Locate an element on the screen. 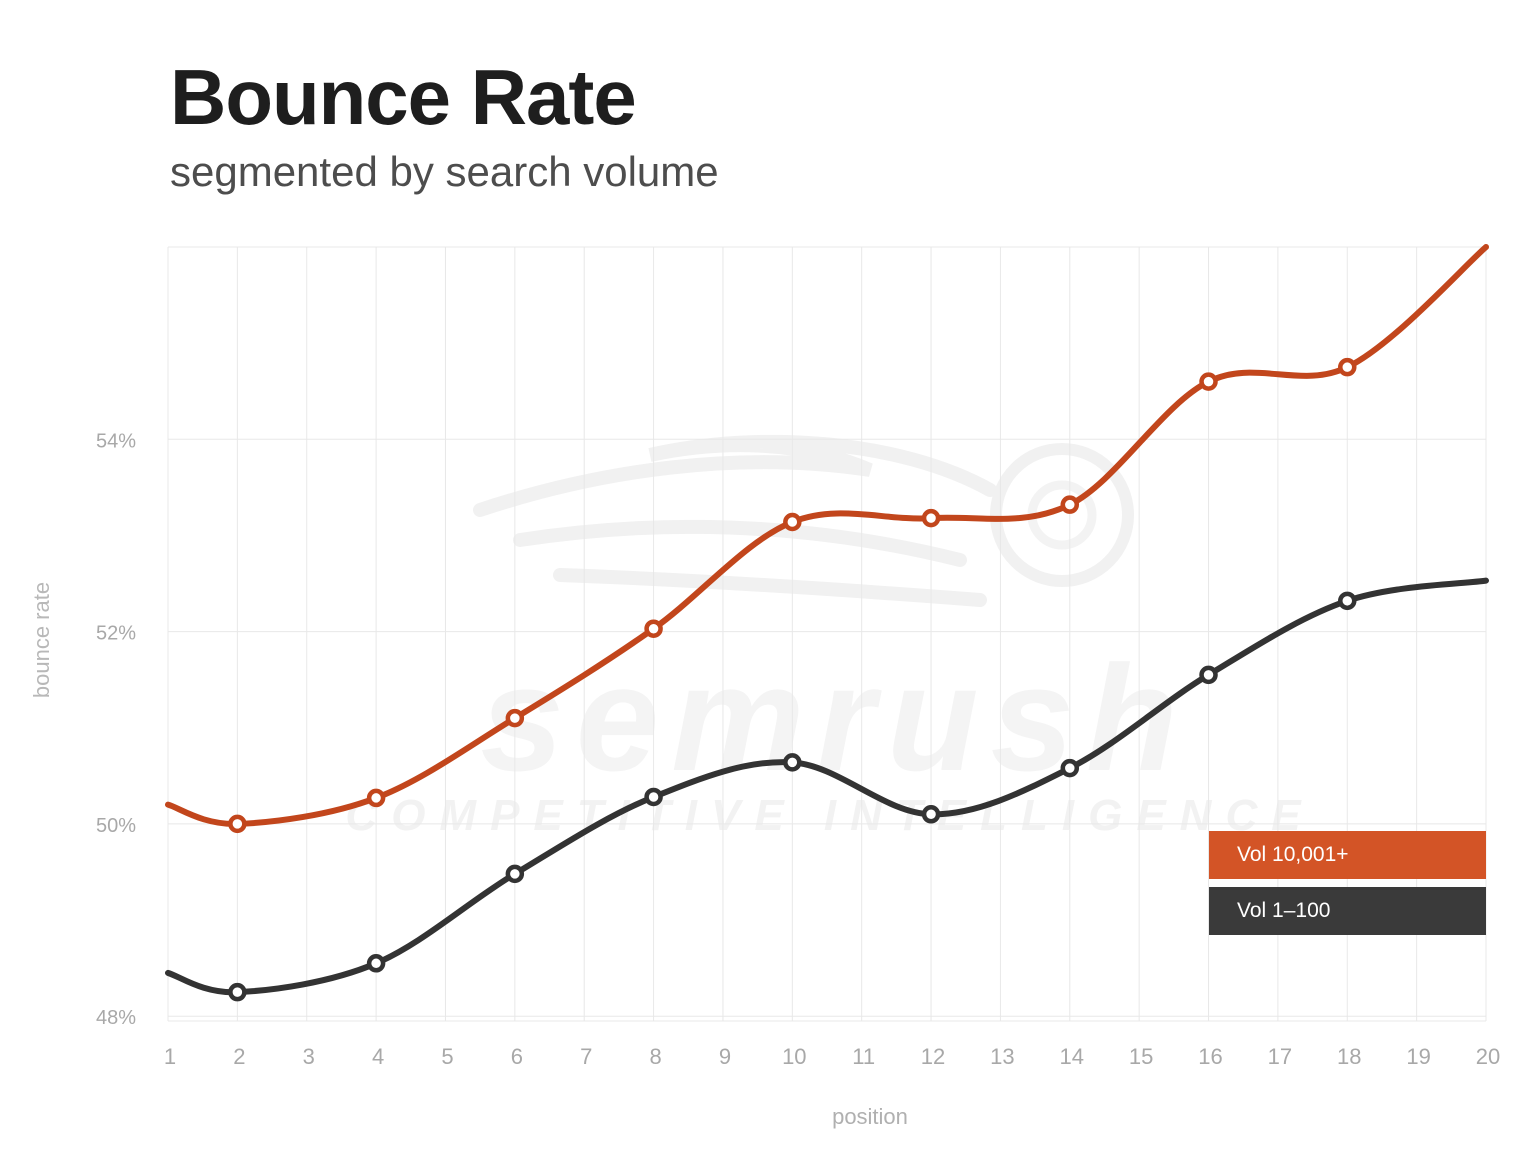  chart-subtitle: segmented by search volume is located at coordinates (444, 171).